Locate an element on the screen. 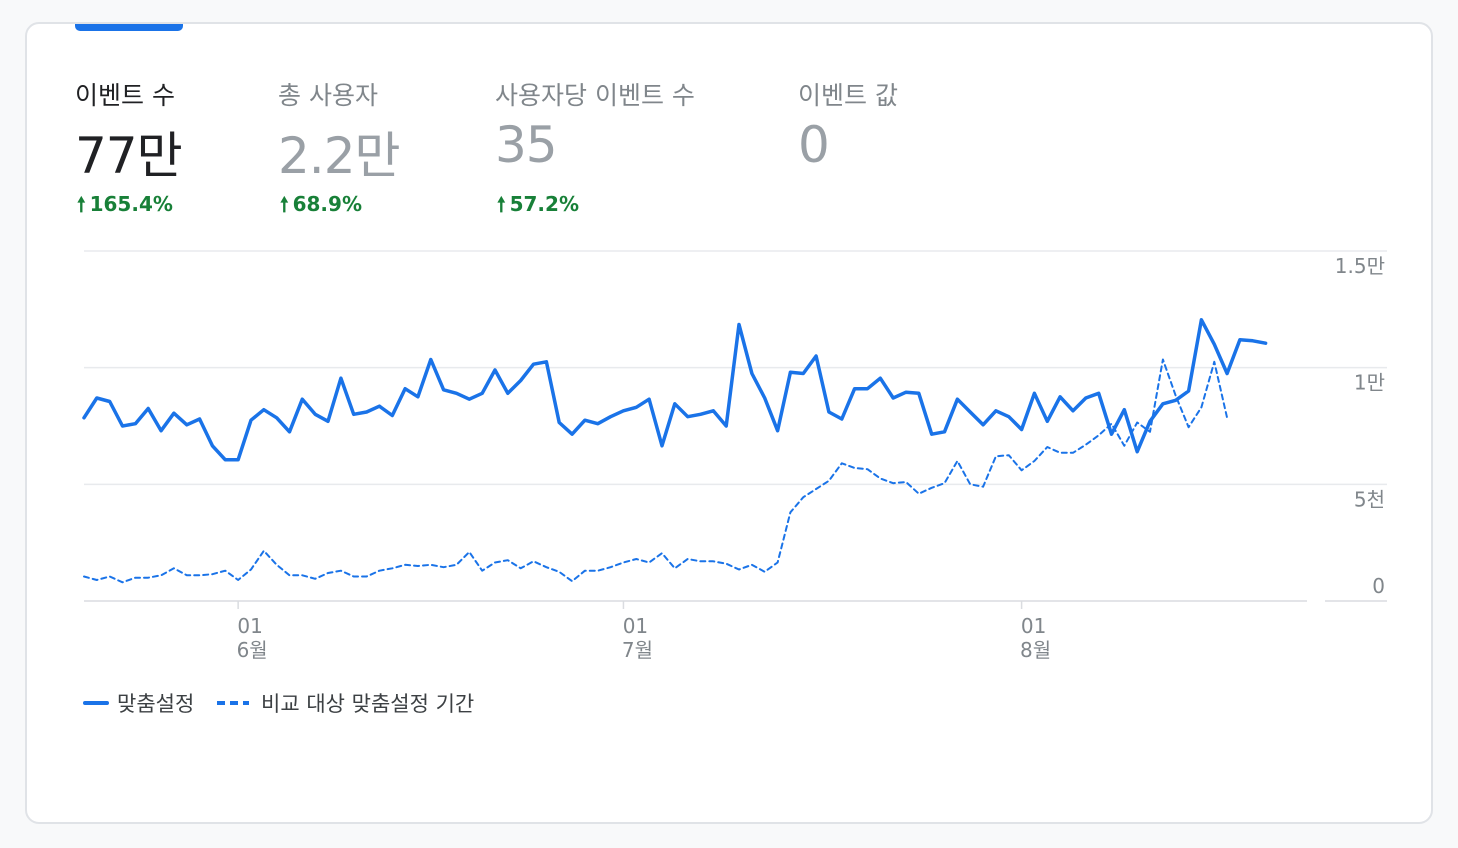  y-tick-label: 1.5만 is located at coordinates (1360, 266).